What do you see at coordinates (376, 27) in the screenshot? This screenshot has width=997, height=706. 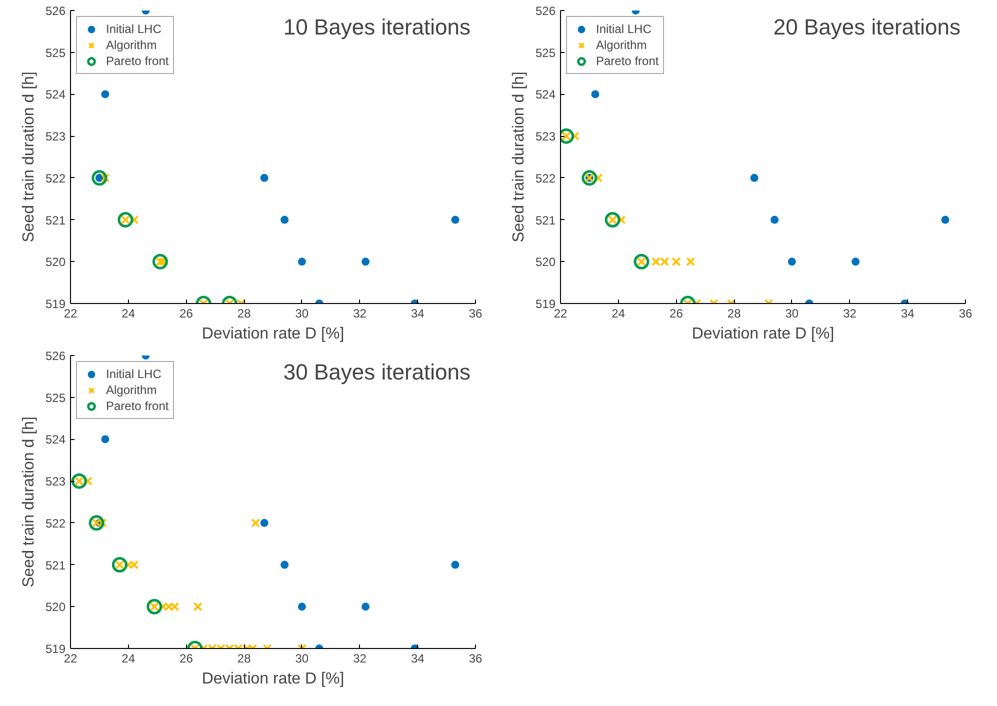 I see `chart-title: 10 Bayes iterations` at bounding box center [376, 27].